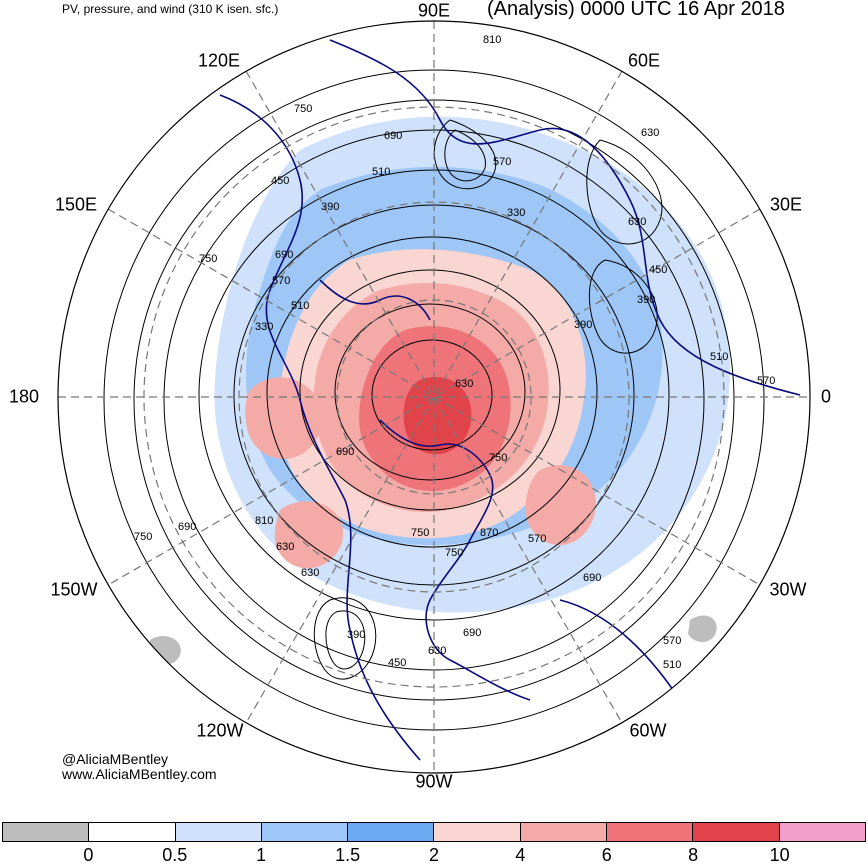  I want to click on pv-lobe-west, so click(284, 418).